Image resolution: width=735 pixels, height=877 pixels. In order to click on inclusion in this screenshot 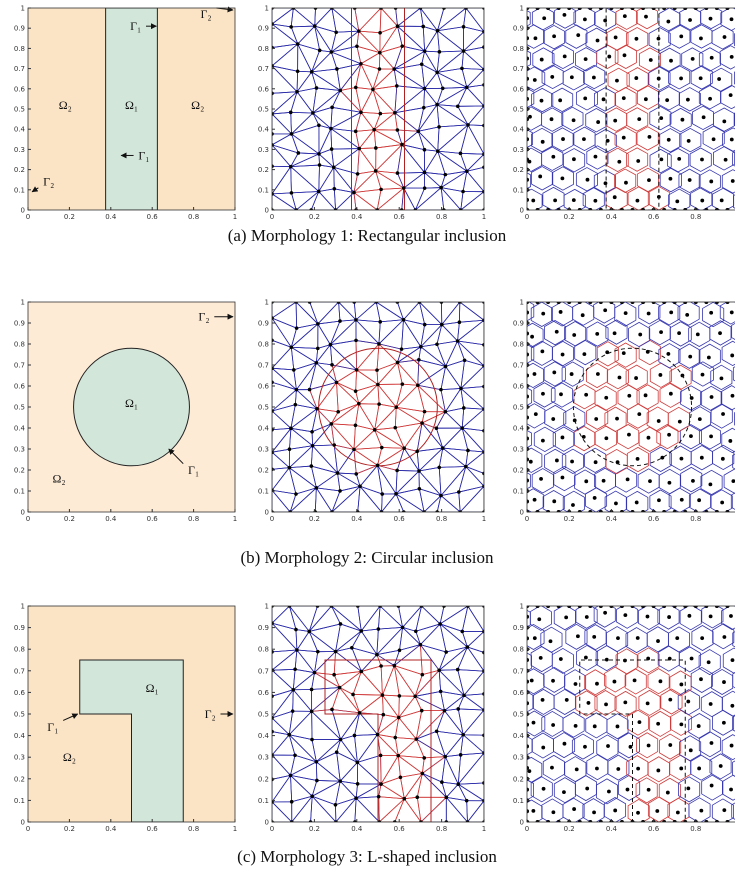, I will do `click(131, 407)`.